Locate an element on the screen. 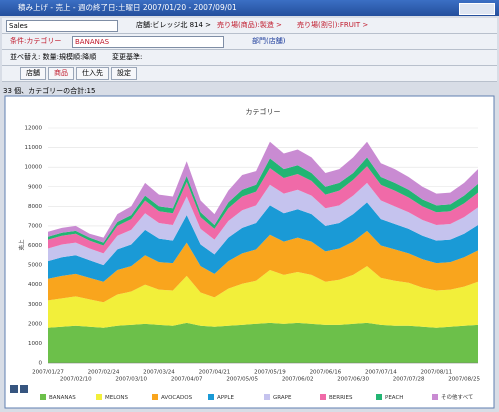 The height and width of the screenshot is (412, 499). legend-label: APPLE is located at coordinates (225, 398).